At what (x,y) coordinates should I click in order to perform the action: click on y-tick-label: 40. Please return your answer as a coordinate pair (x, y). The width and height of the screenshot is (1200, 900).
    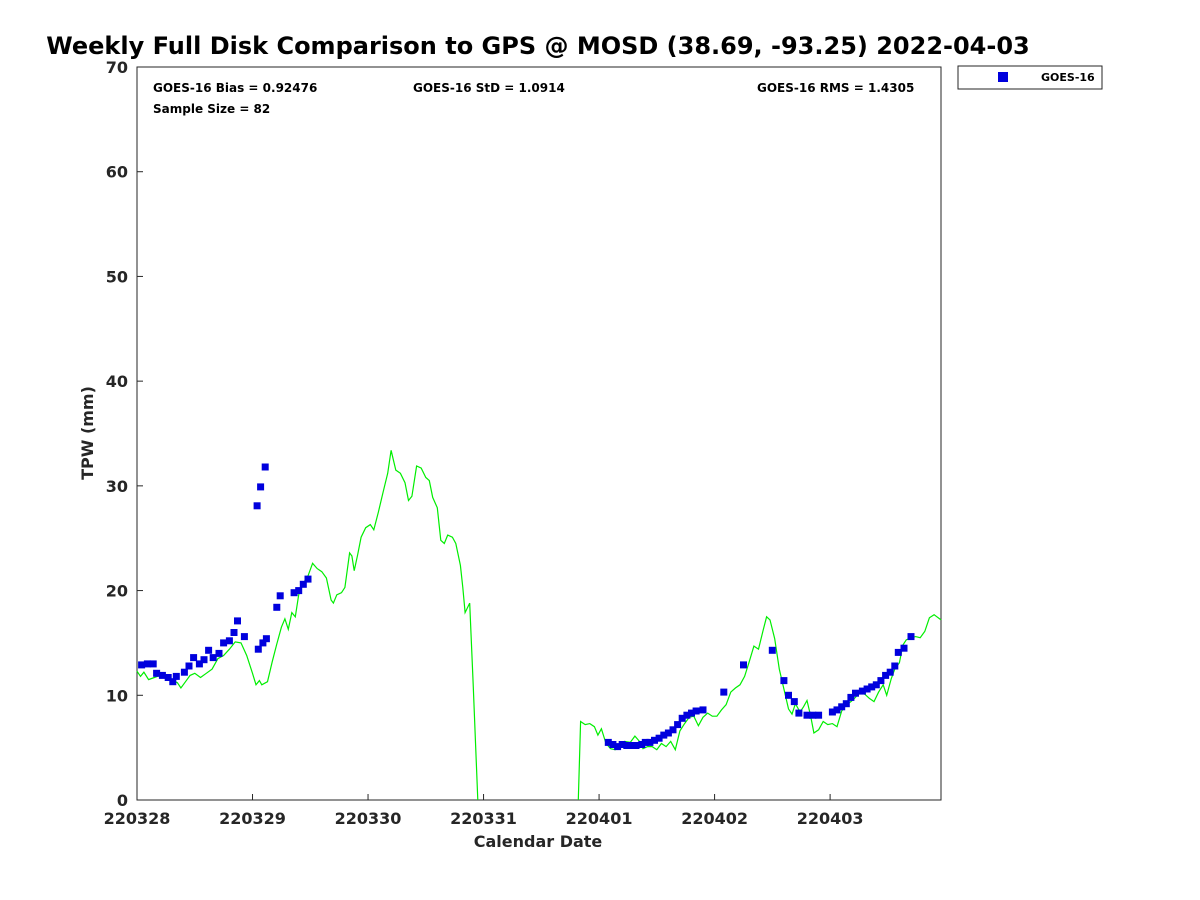
    Looking at the image, I should click on (117, 381).